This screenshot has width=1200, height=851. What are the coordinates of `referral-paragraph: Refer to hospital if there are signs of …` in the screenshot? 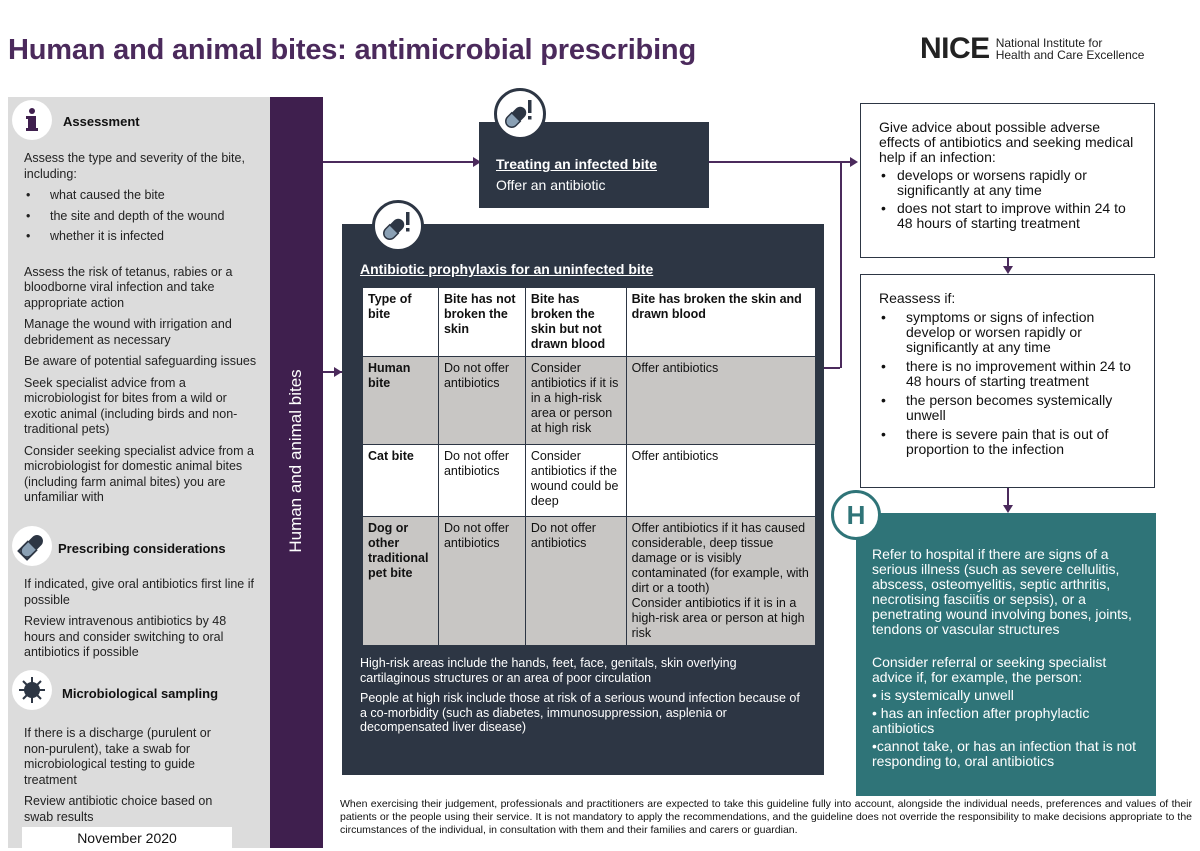 It's located at (1002, 591).